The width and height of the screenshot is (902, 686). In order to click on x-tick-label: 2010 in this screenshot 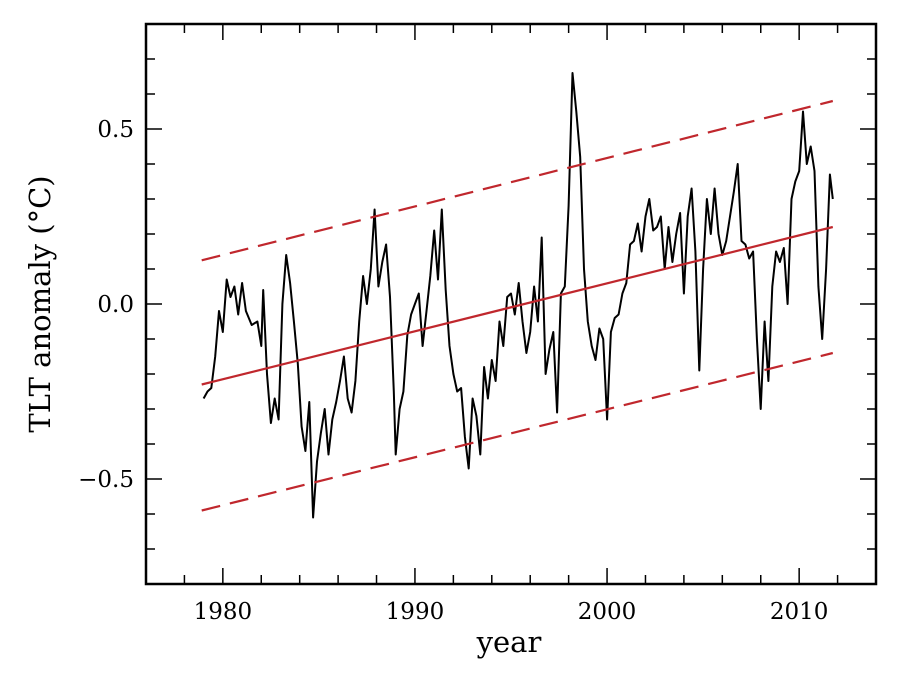, I will do `click(799, 612)`.